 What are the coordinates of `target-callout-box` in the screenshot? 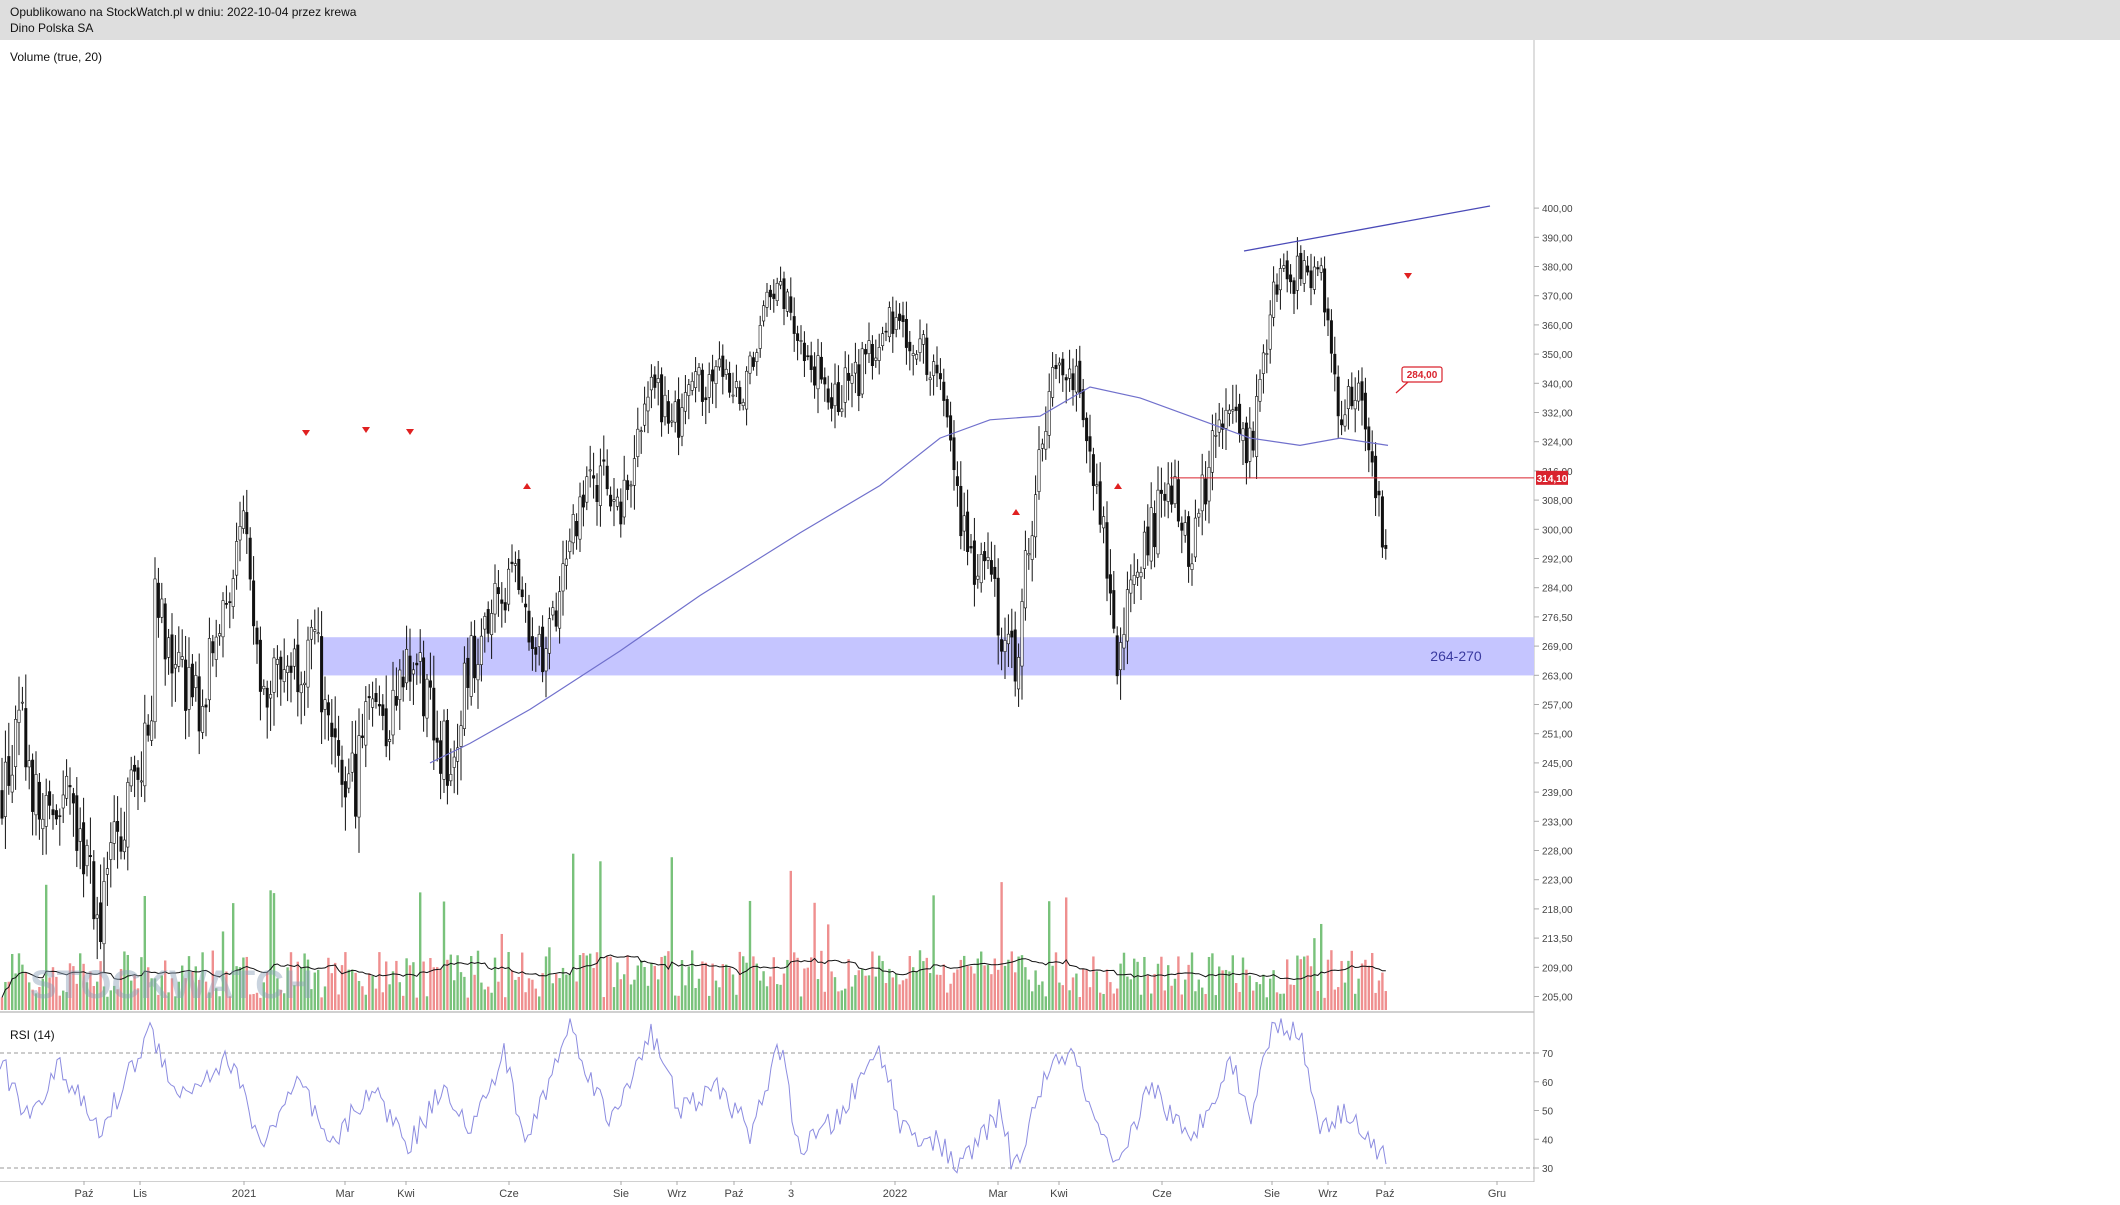 It's located at (1422, 374).